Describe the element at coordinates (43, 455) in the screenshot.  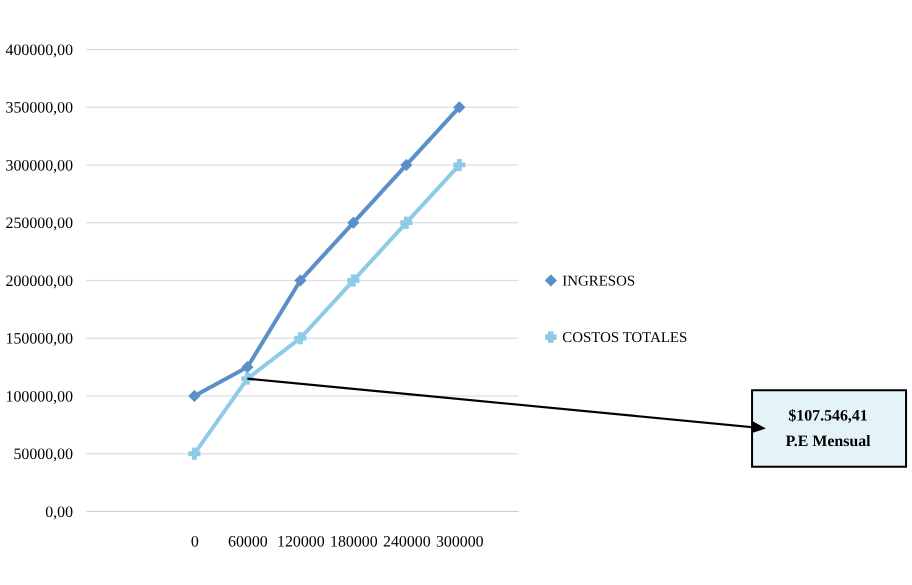
I see `y-tick-label: 50000,00` at that location.